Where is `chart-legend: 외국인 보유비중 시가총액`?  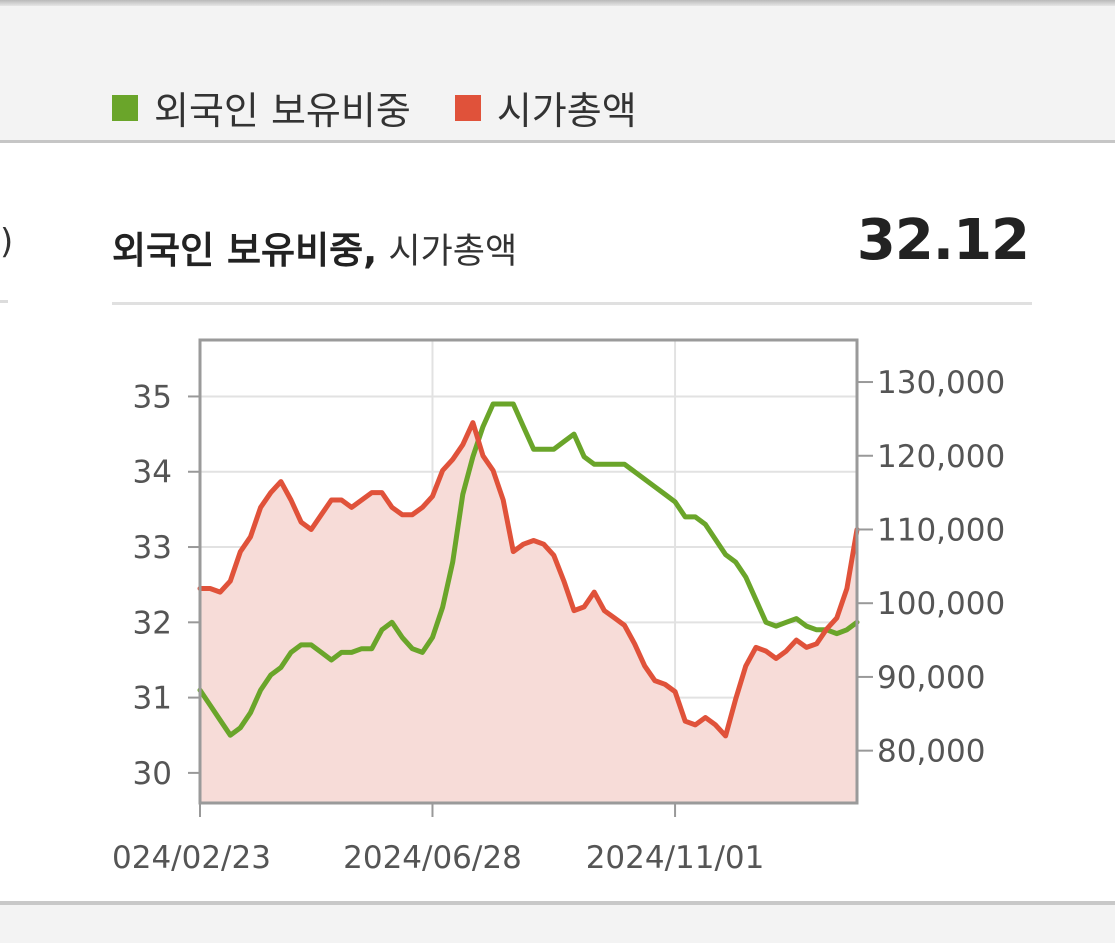
chart-legend: 외국인 보유비중 시가총액 is located at coordinates (396, 107).